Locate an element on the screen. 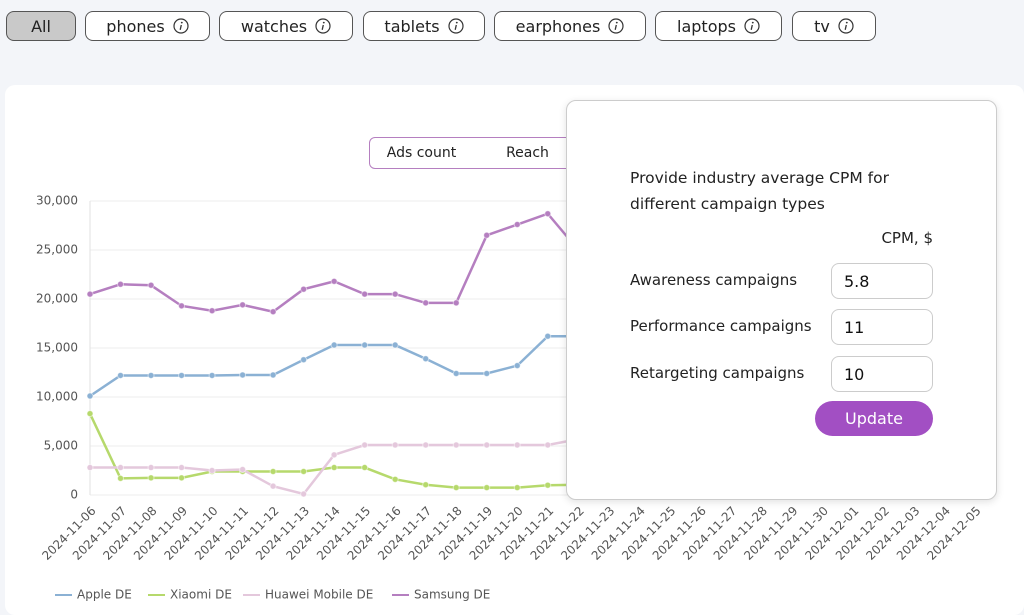 This screenshot has height=615, width=1024. filter-button: watches is located at coordinates (286, 26).